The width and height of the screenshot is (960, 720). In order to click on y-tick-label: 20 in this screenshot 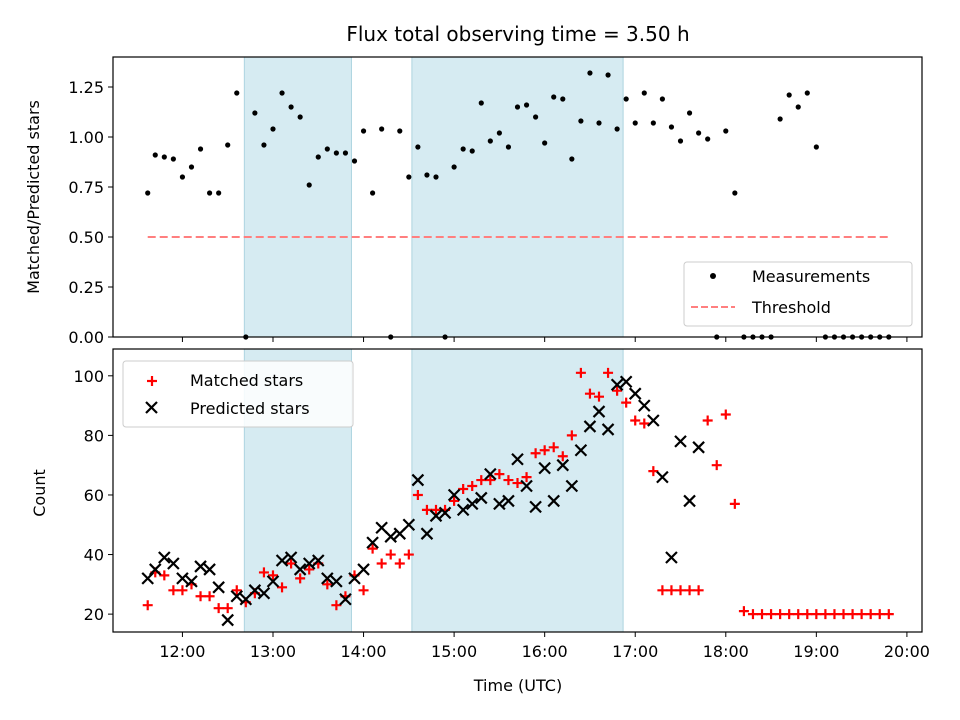, I will do `click(94, 614)`.